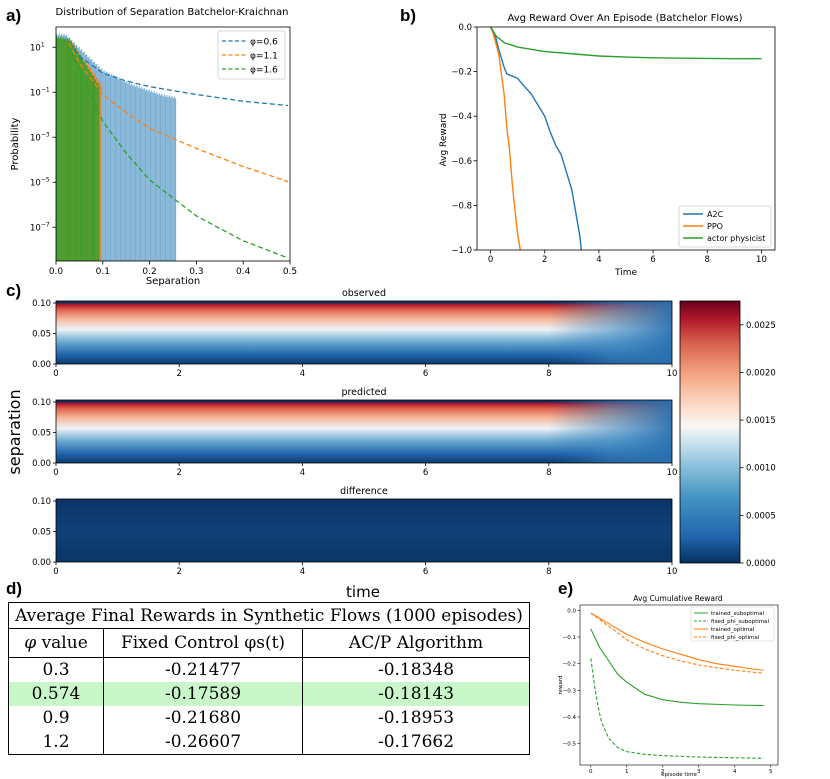  Describe the element at coordinates (761, 326) in the screenshot. I see `colorbar-tick-label: 0.0025` at that location.